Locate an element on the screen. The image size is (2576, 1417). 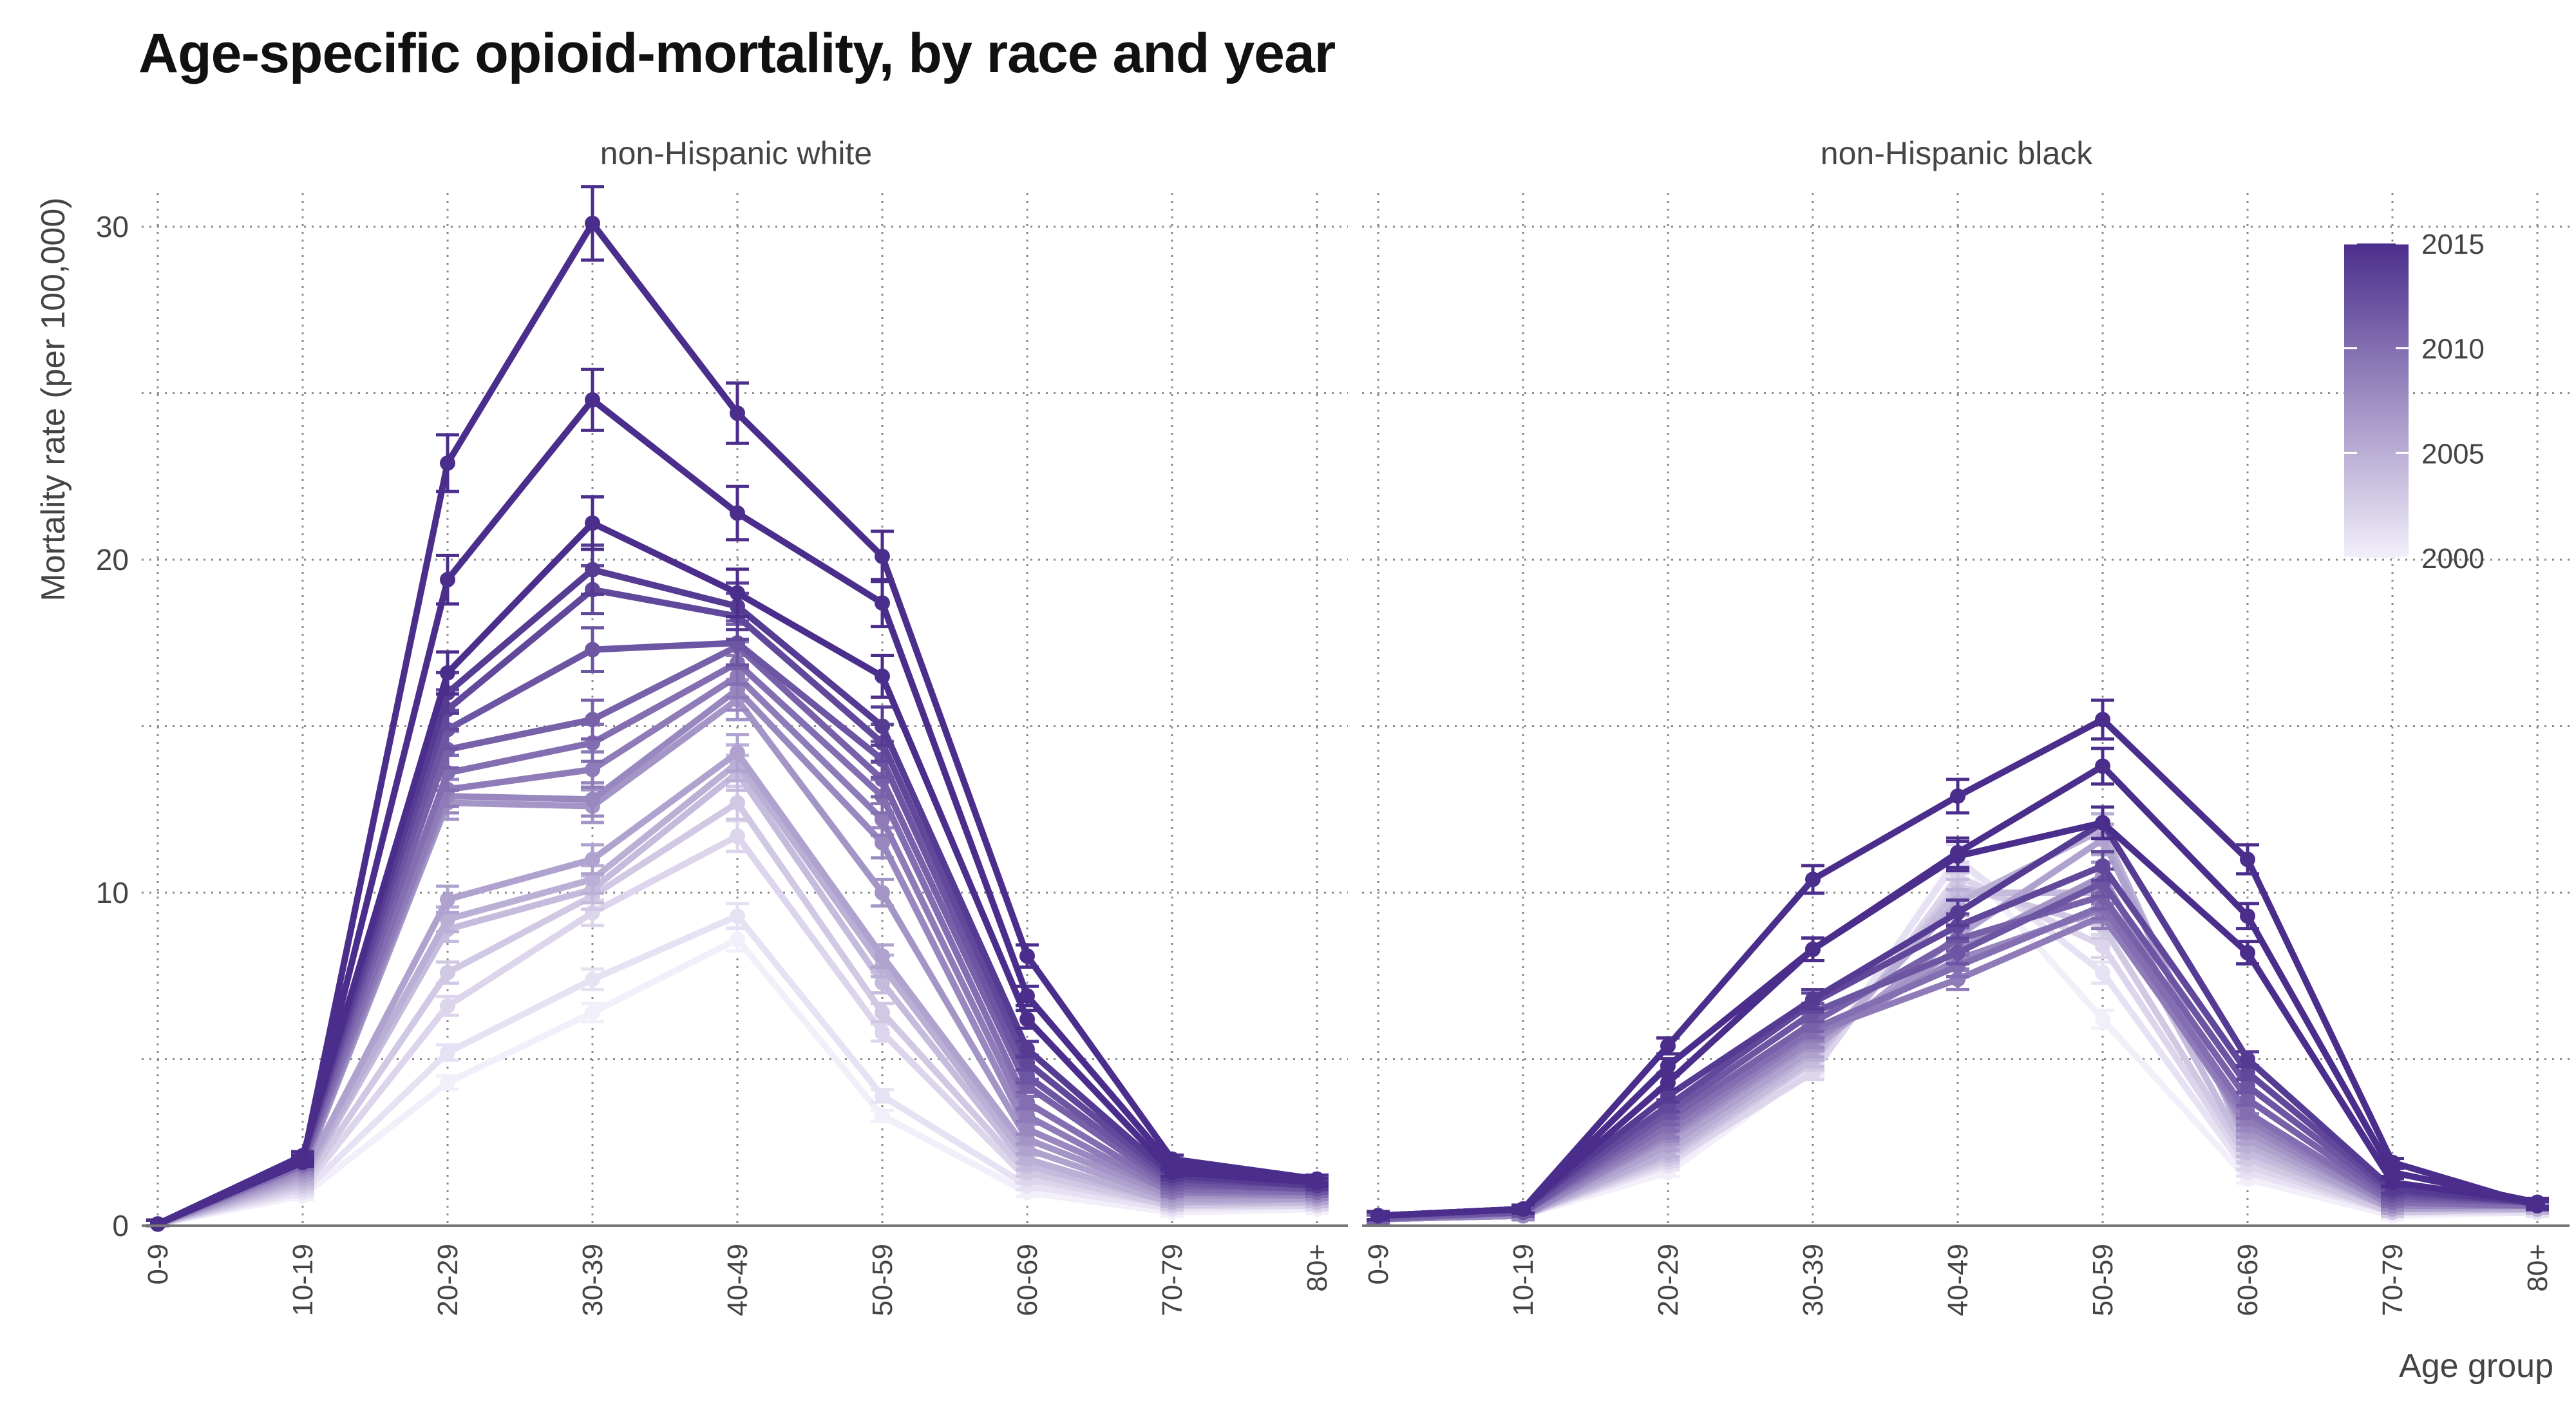
x-tick-label: 70-79 is located at coordinates (2393, 1280).